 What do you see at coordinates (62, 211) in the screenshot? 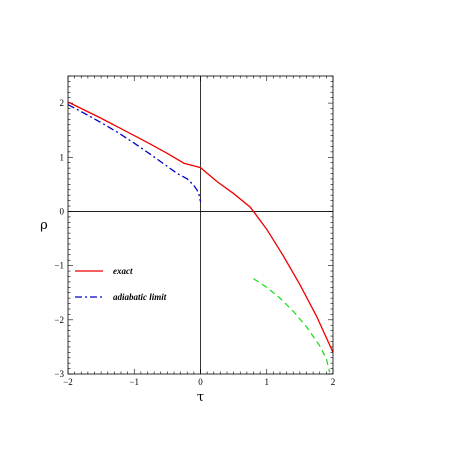
I see `y-tick-label: 0` at bounding box center [62, 211].